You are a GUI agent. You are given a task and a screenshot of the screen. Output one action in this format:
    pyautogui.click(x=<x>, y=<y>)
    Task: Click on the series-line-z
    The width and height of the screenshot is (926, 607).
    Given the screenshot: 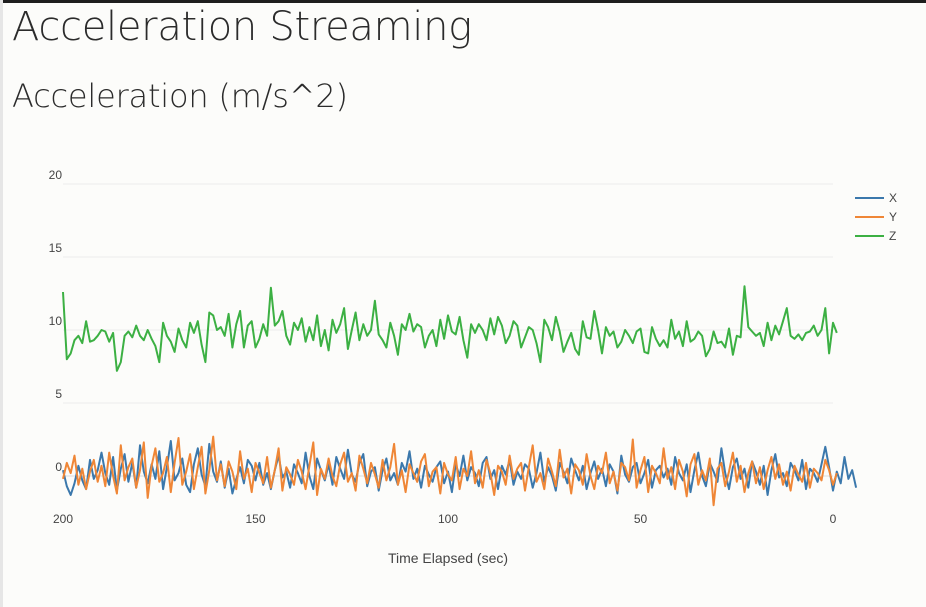 What is the action you would take?
    pyautogui.click(x=450, y=328)
    